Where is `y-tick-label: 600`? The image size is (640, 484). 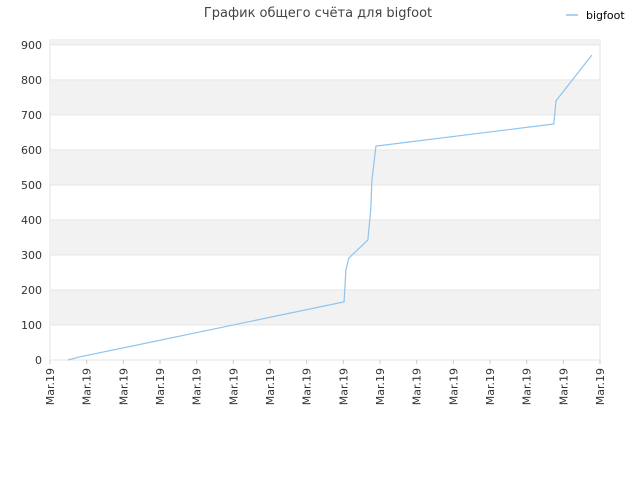 y-tick-label: 600 is located at coordinates (31, 150).